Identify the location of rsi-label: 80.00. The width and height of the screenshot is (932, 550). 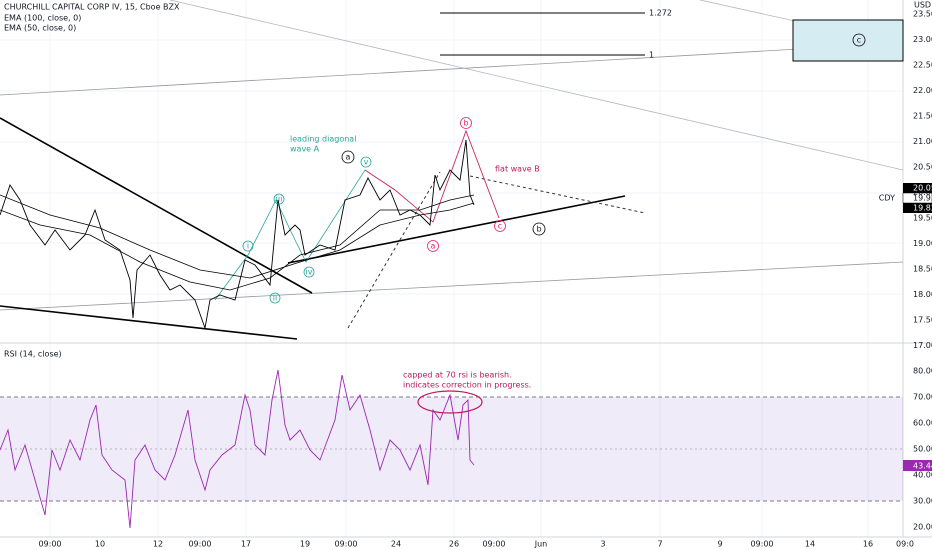
(922, 371).